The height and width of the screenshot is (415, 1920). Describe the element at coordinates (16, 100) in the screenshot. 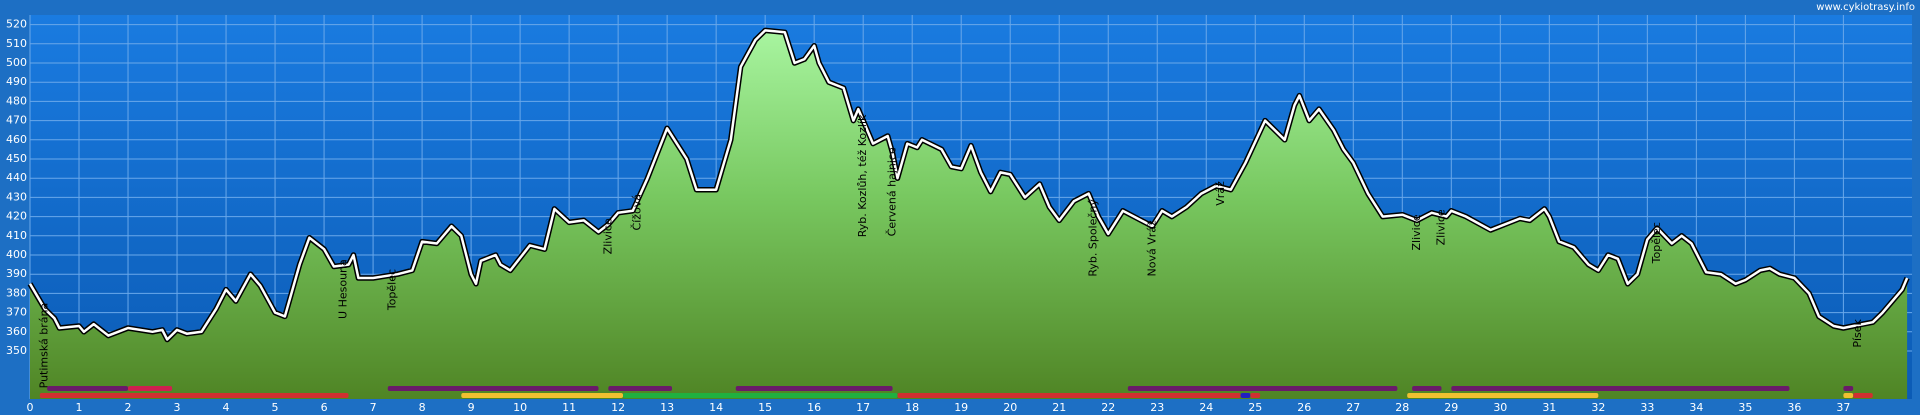

I see `y-tick-label: 480` at that location.